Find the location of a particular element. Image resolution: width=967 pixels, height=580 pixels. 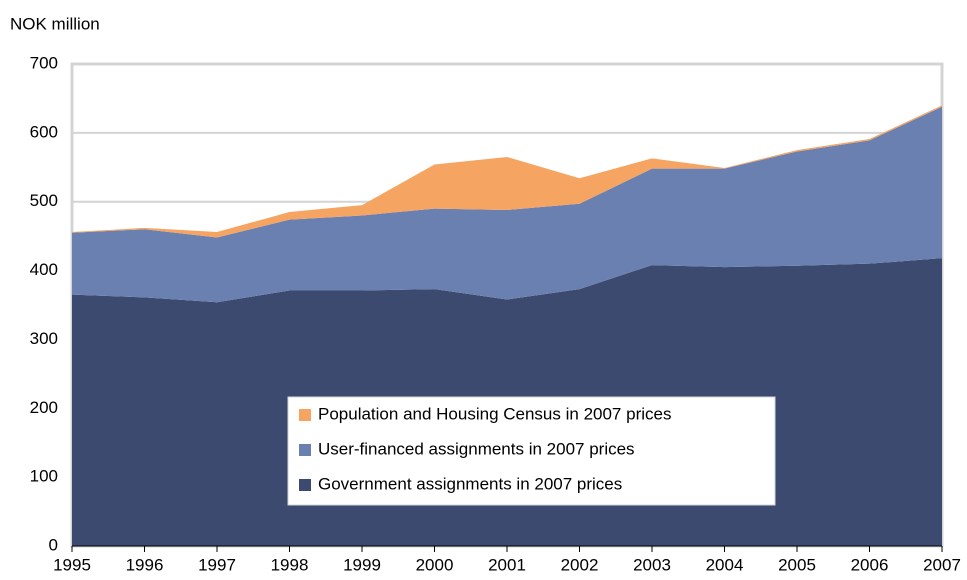

y-tick-label: 600 is located at coordinates (44, 131).